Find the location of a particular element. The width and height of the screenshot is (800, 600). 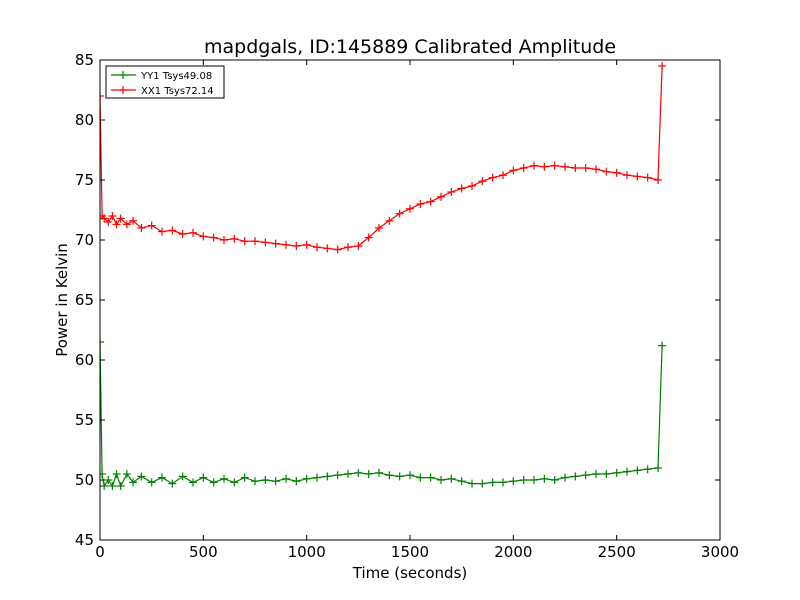

x-tick-label: 1000 is located at coordinates (307, 552).